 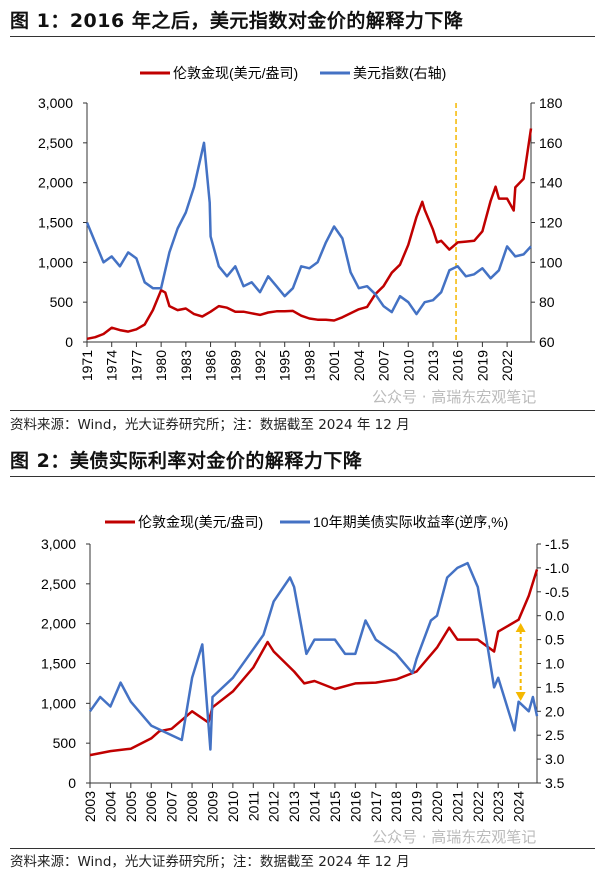 What do you see at coordinates (136, 365) in the screenshot?
I see `x-tick-label: 1977` at bounding box center [136, 365].